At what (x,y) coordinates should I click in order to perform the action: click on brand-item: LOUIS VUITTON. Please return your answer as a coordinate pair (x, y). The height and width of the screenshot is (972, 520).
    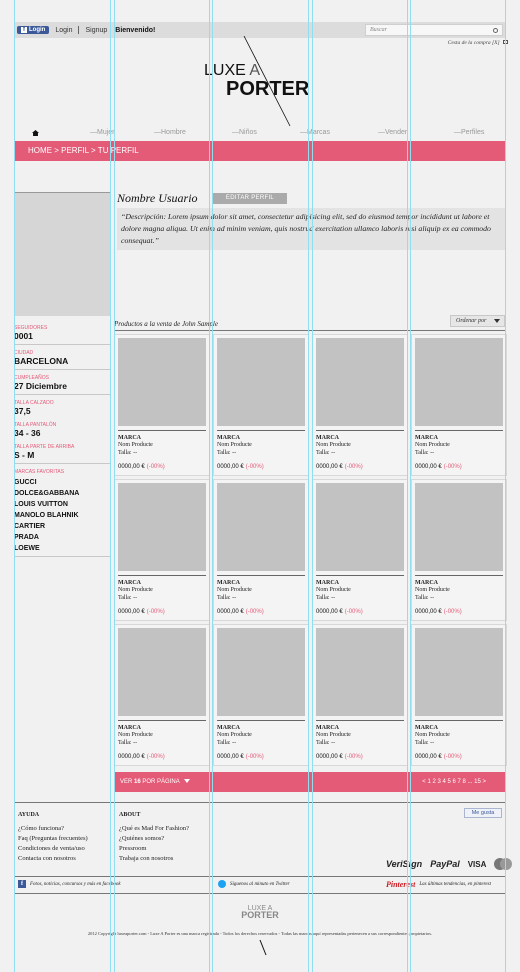
    Looking at the image, I should click on (41, 504).